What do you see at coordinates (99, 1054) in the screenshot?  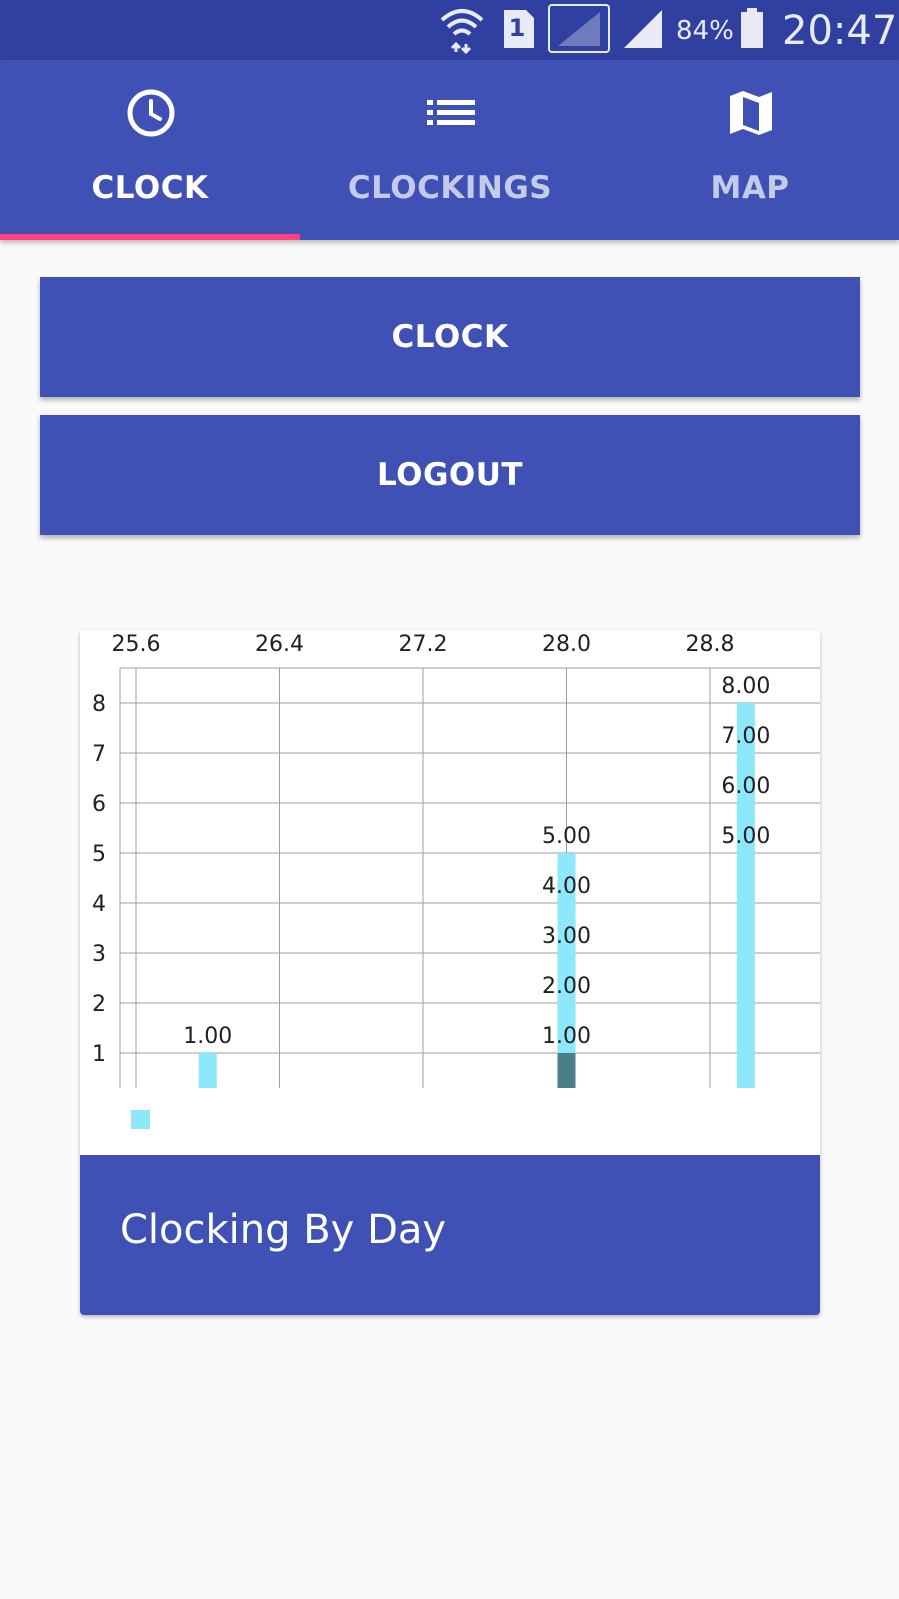 I see `y-tick-label: 1` at bounding box center [99, 1054].